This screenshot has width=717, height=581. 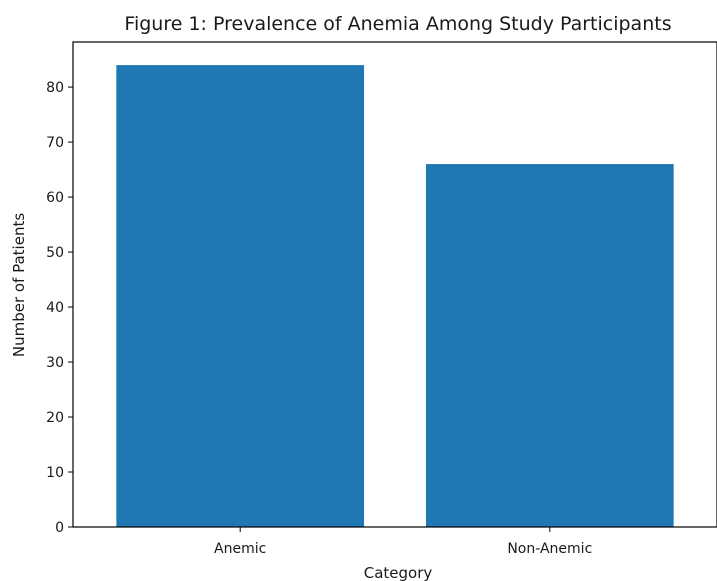 What do you see at coordinates (55, 143) in the screenshot?
I see `y-tick-label: 70` at bounding box center [55, 143].